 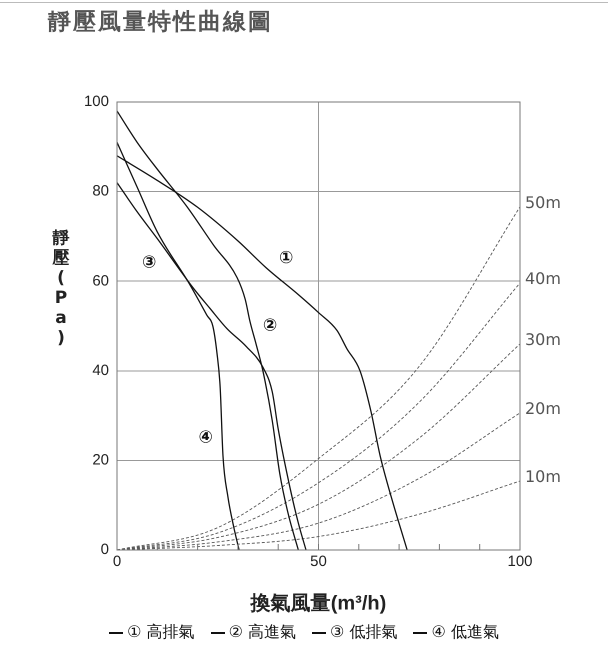 What do you see at coordinates (543, 340) in the screenshot?
I see `series-label: 30m` at bounding box center [543, 340].